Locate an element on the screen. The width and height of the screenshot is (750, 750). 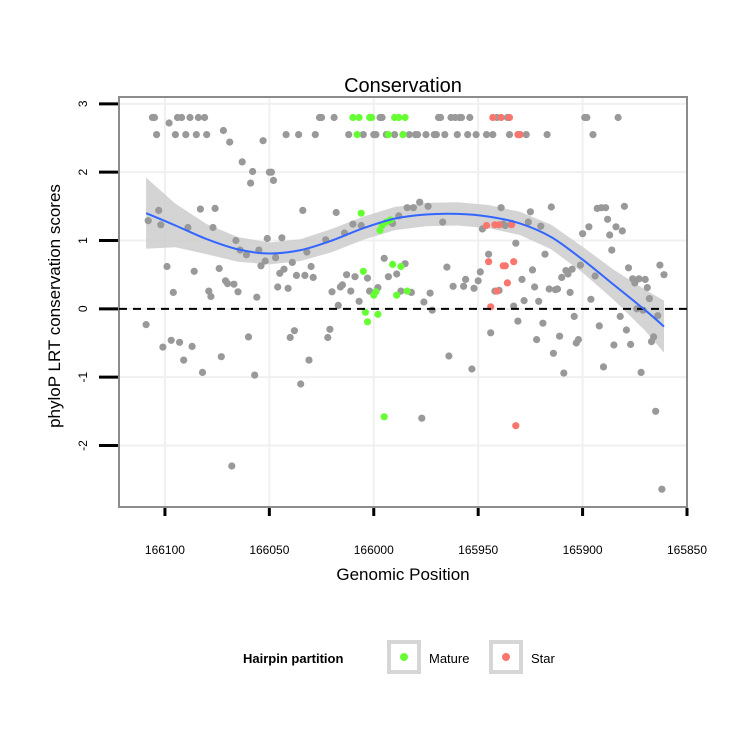
chart-title: Conservation is located at coordinates (403, 86).